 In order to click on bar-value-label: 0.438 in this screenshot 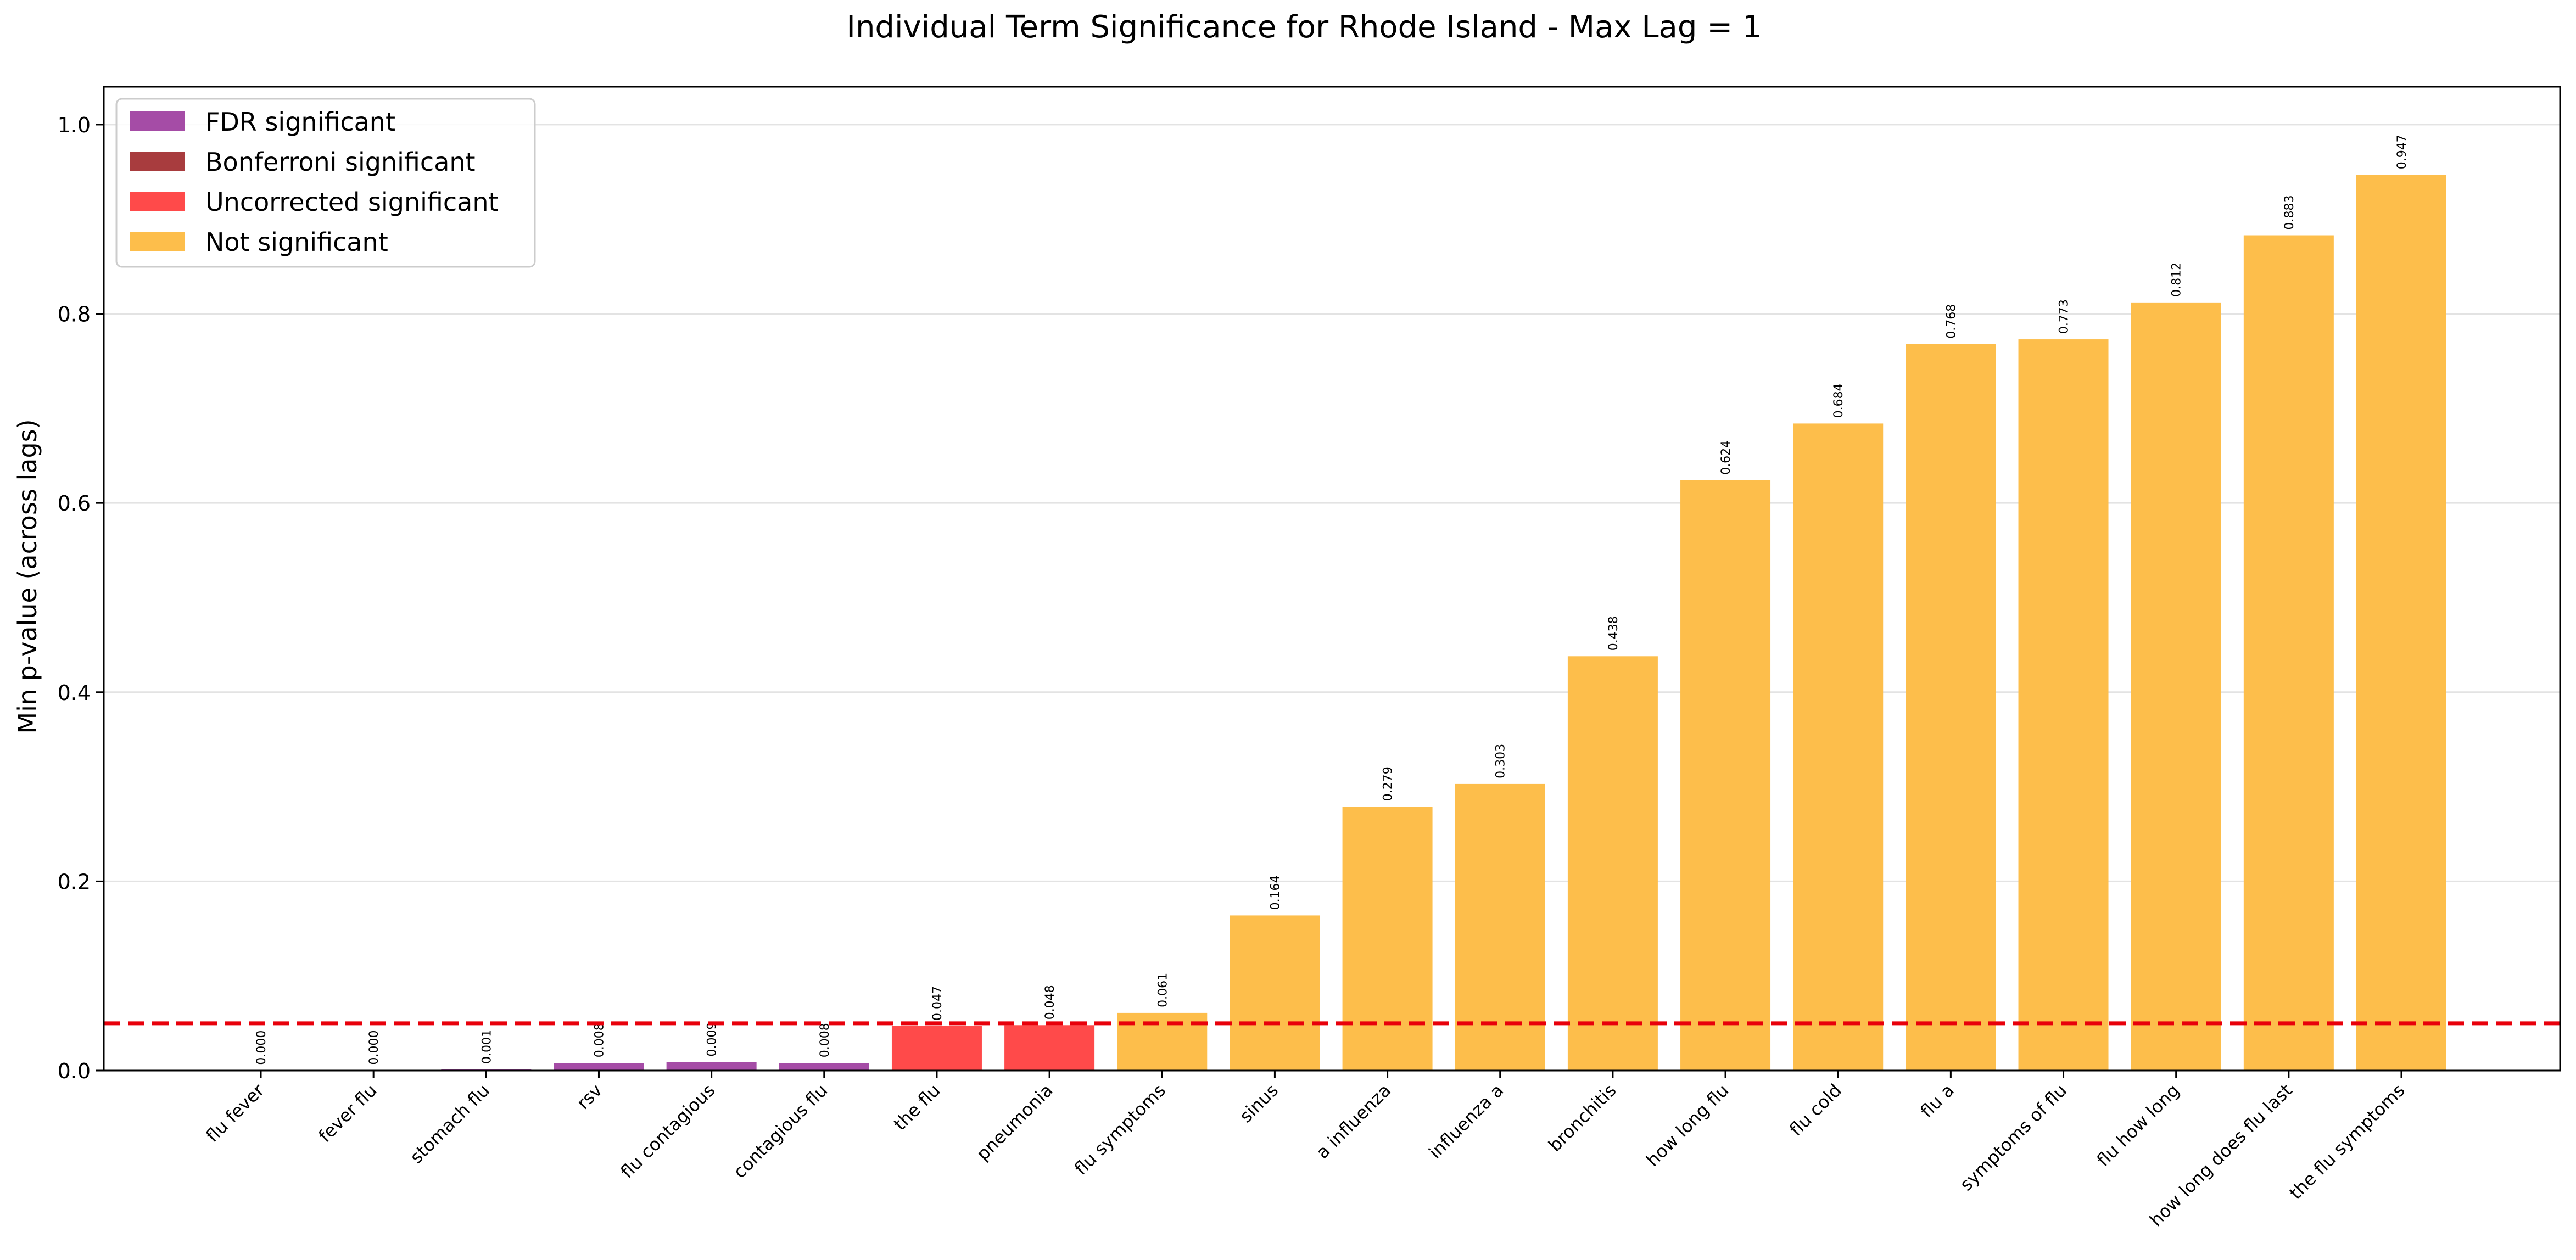, I will do `click(1614, 633)`.